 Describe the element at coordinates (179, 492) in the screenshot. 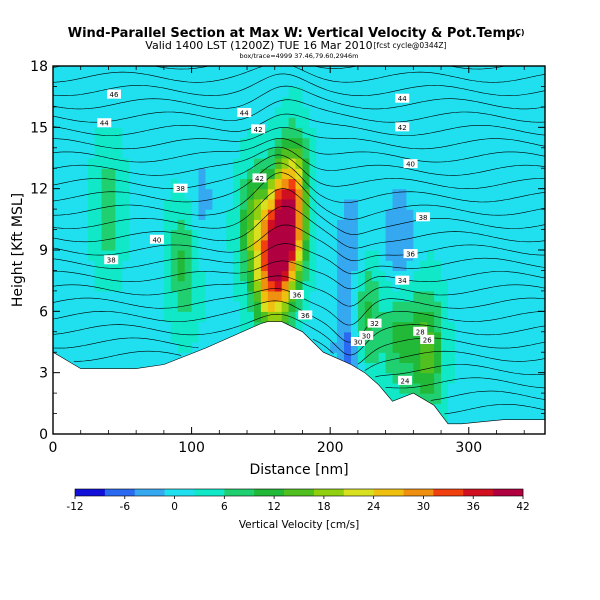

I see `colorbar-swatch` at that location.